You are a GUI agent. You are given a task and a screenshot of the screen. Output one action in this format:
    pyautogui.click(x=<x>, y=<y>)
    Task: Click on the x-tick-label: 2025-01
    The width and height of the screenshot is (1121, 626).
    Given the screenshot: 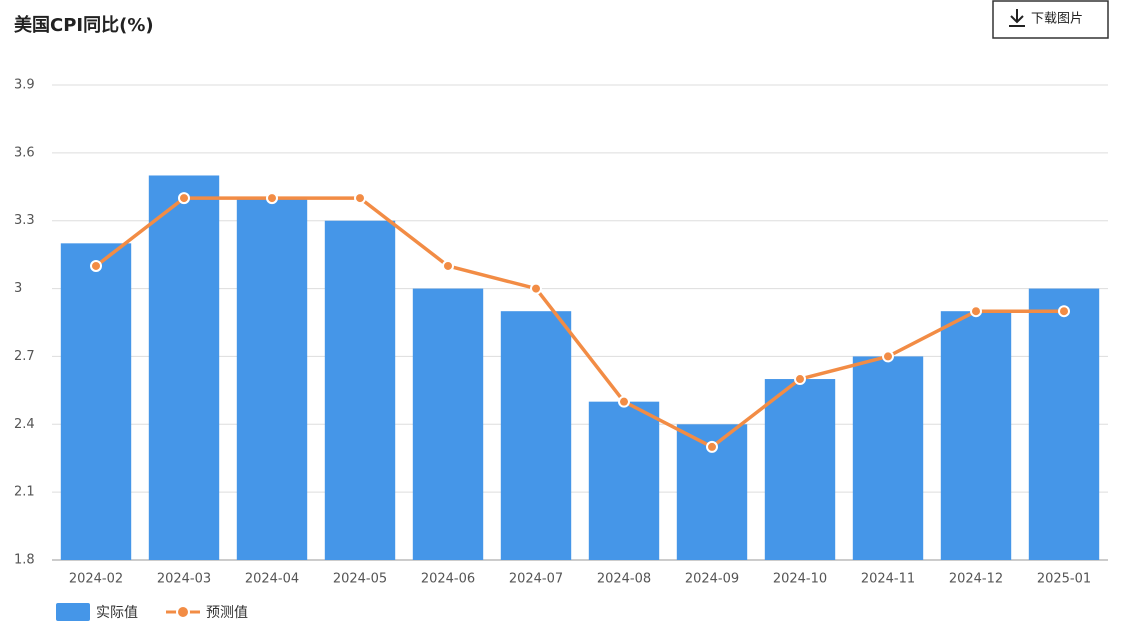 What is the action you would take?
    pyautogui.click(x=1064, y=579)
    